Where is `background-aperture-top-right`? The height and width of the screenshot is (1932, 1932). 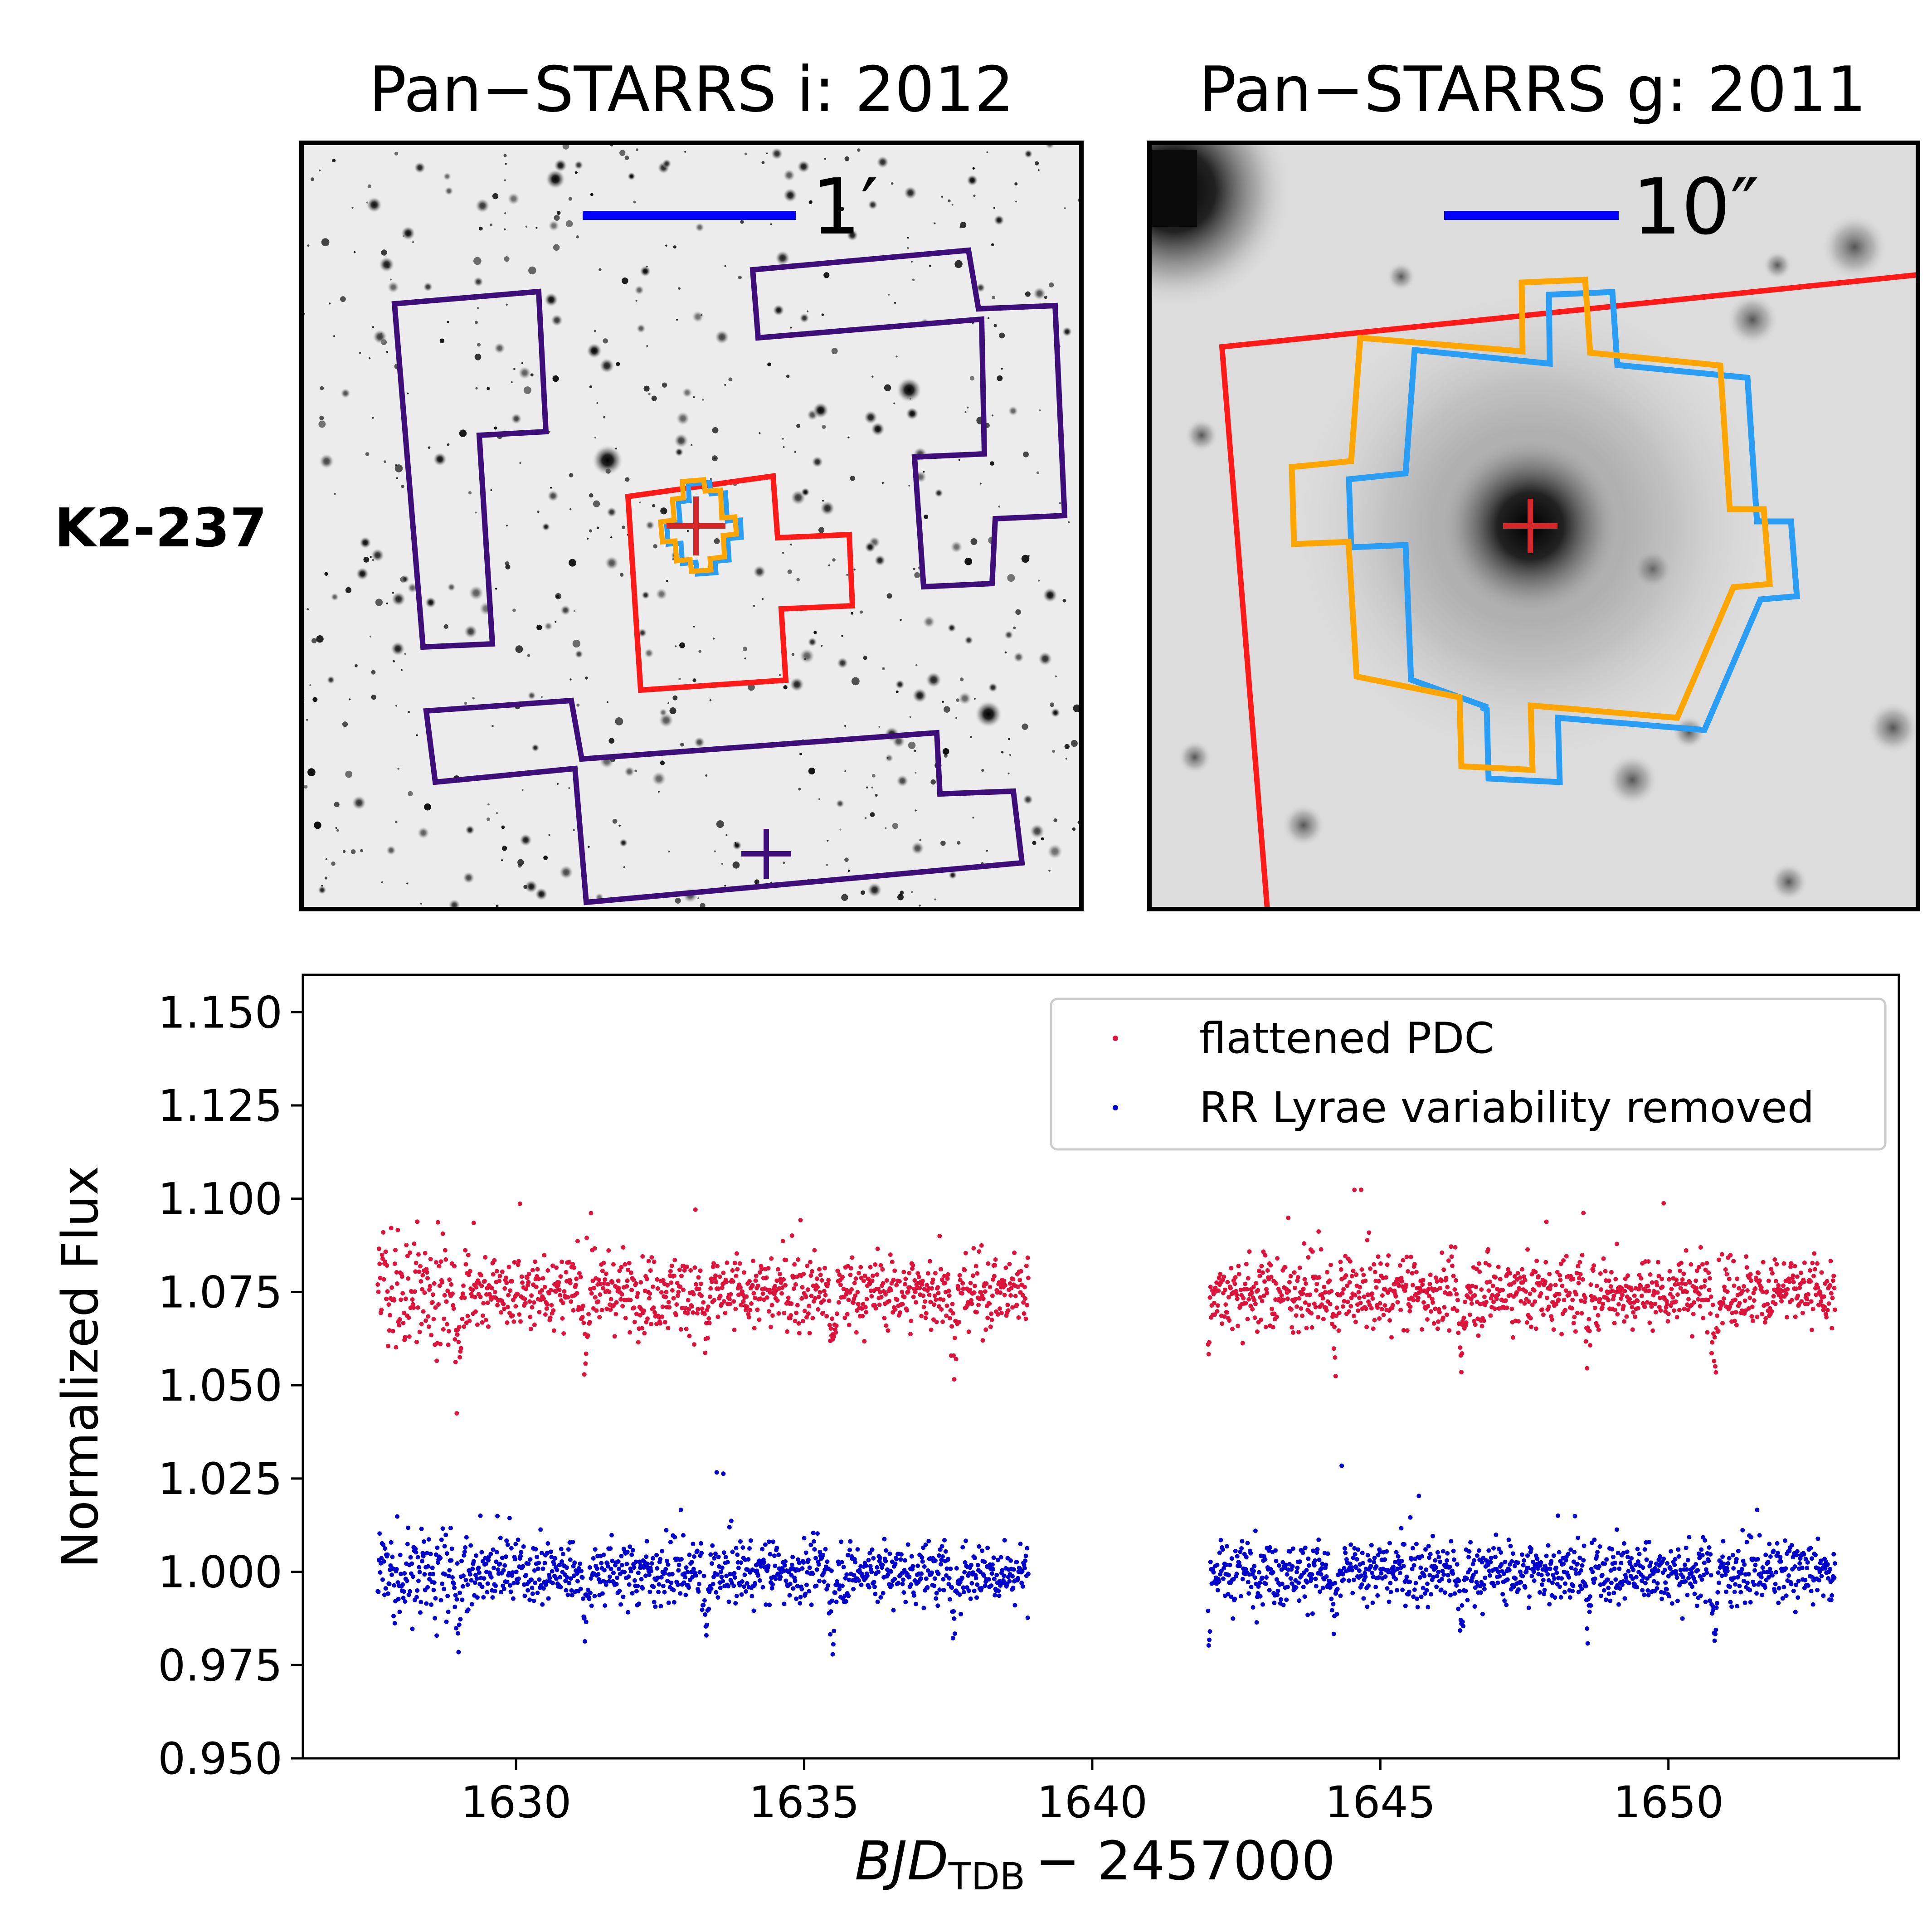
background-aperture-top-right is located at coordinates (908, 418).